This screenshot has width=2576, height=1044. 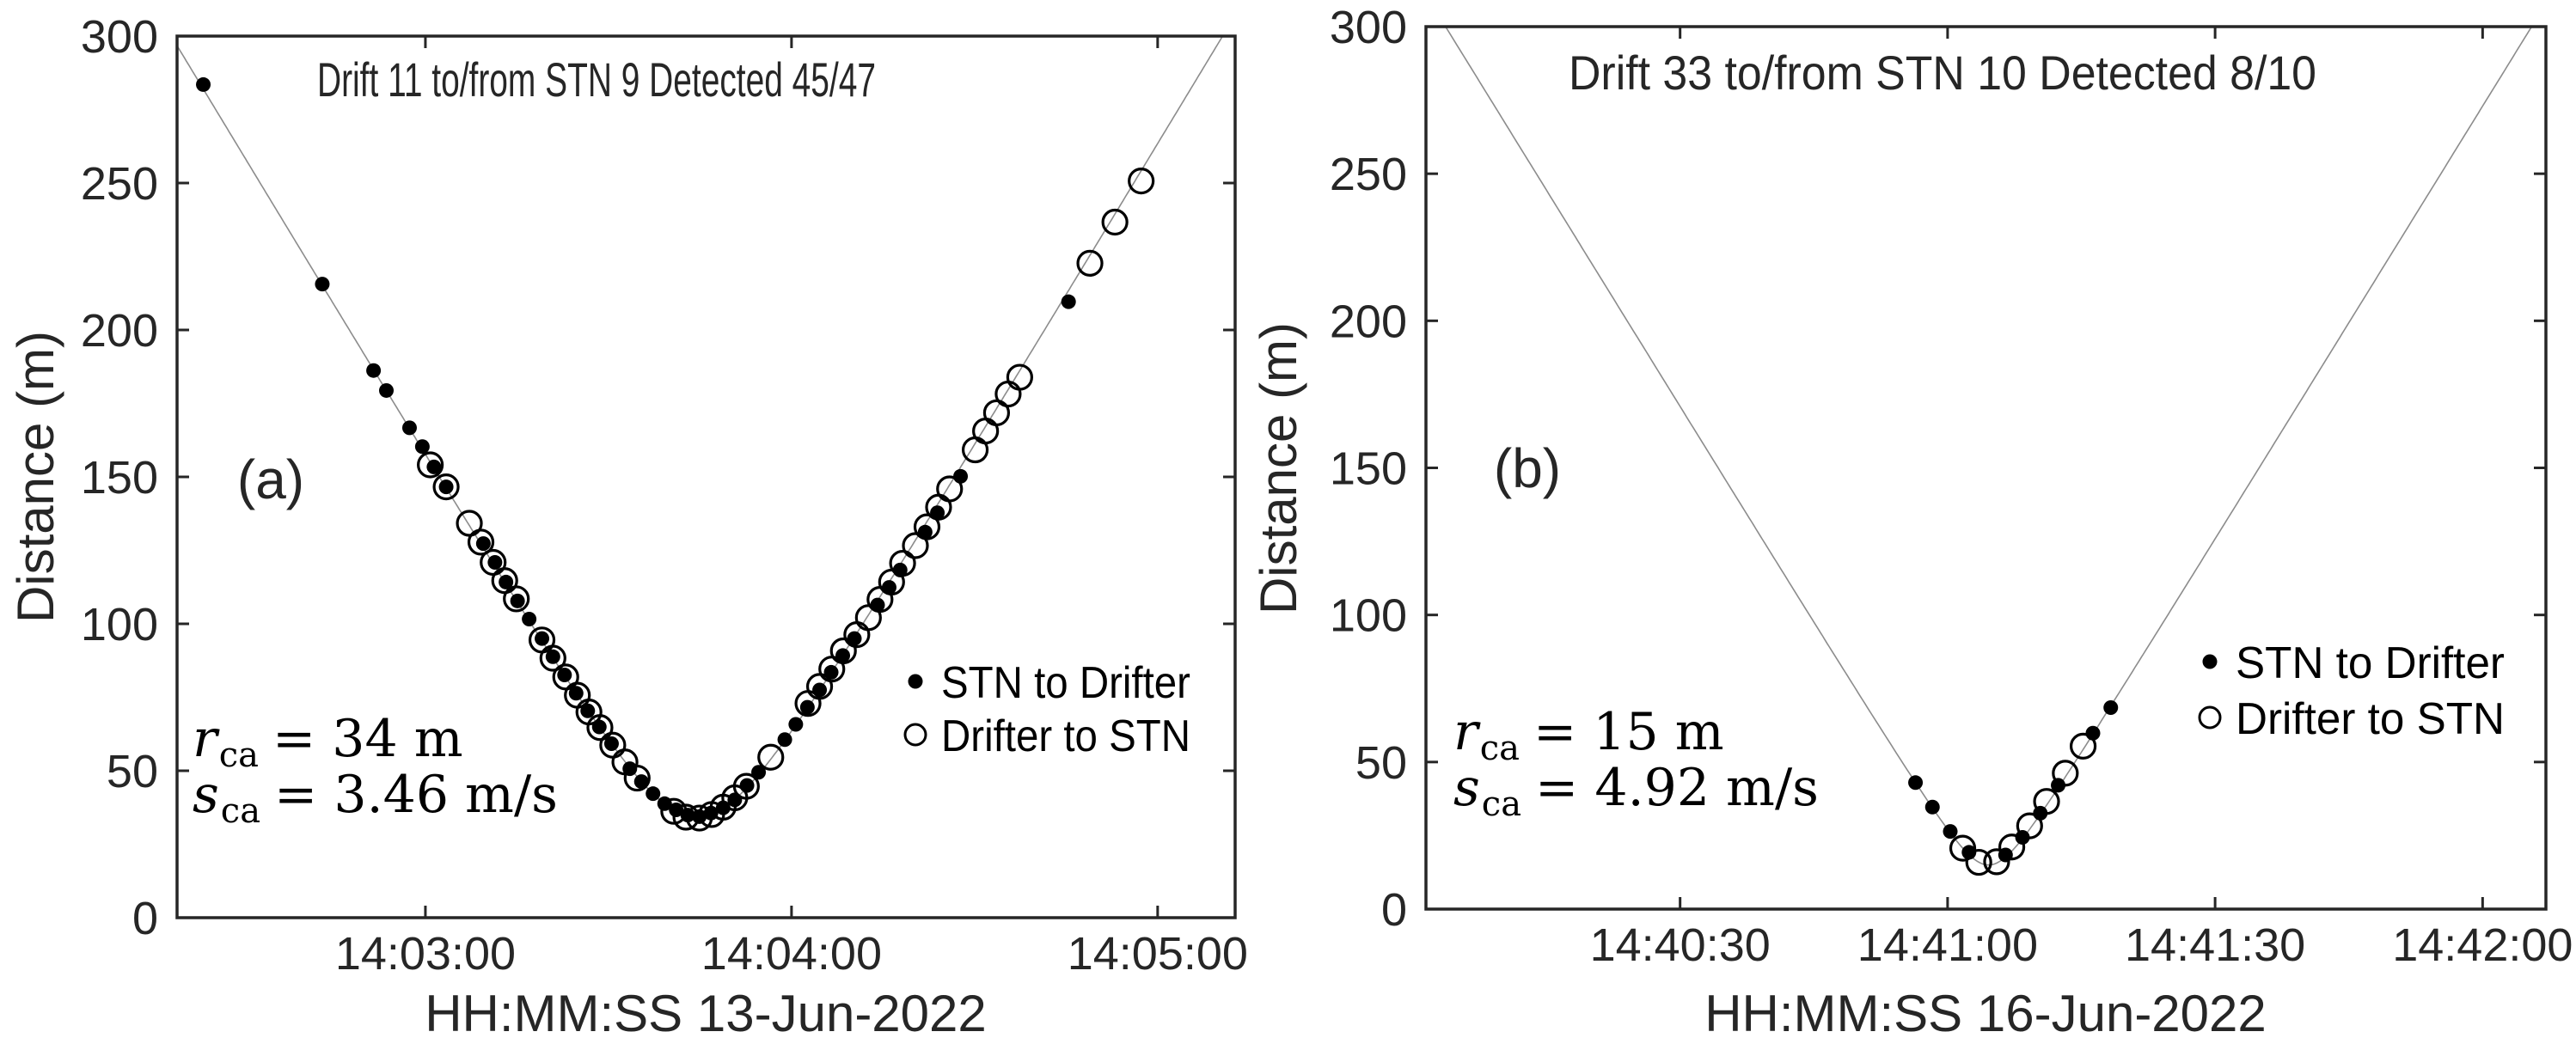 What do you see at coordinates (791, 954) in the screenshot?
I see `x-tick-label: 14:04:00` at bounding box center [791, 954].